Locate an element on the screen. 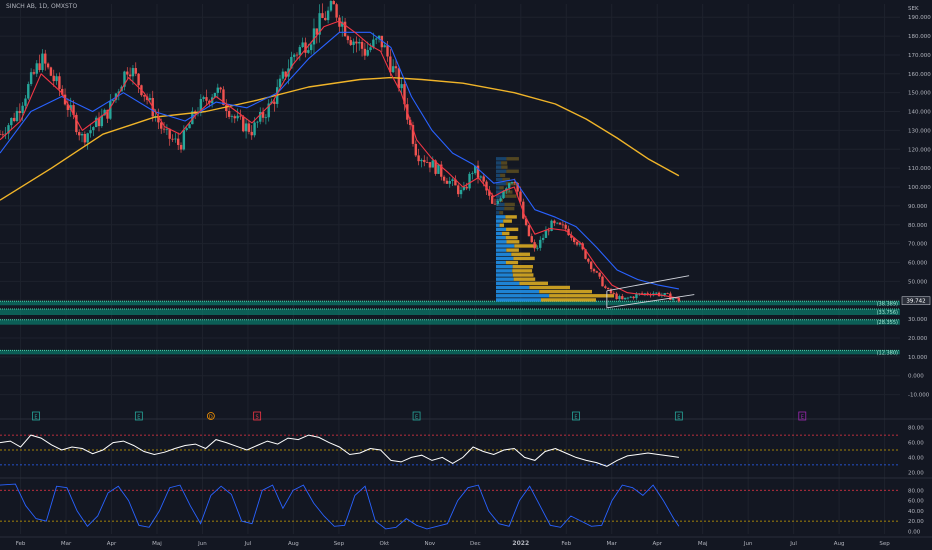  price-tick-label: 60.000 is located at coordinates (918, 263).